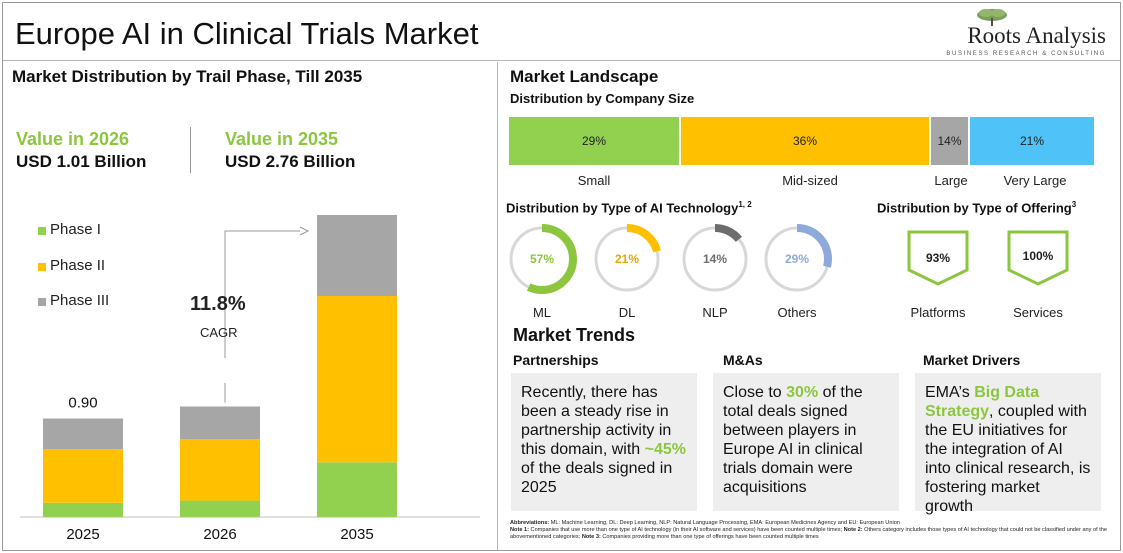 The height and width of the screenshot is (553, 1123). Describe the element at coordinates (755, 392) in the screenshot. I see `mas-text-a: Close to` at that location.